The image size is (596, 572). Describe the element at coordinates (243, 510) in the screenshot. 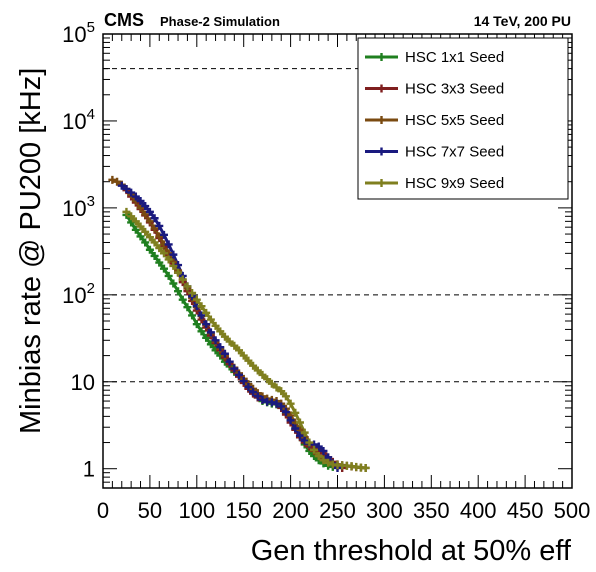

I see `x-tick-label: 150` at that location.